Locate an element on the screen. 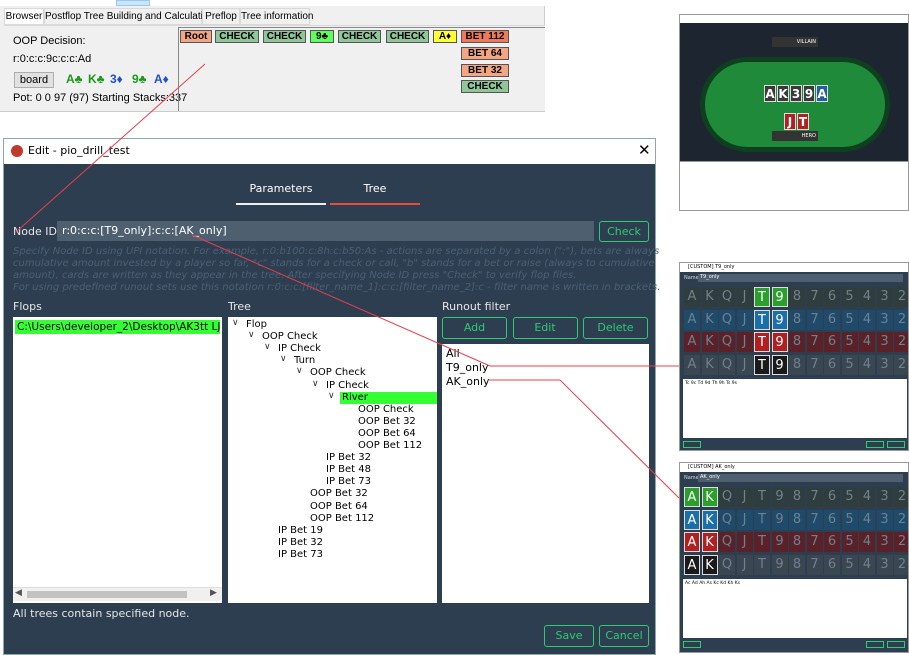 This screenshot has height=655, width=909. tab: Tree is located at coordinates (375, 192).